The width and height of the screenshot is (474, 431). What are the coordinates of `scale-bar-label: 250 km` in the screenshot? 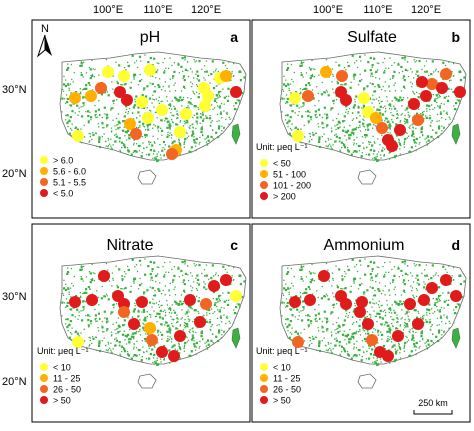 It's located at (433, 403).